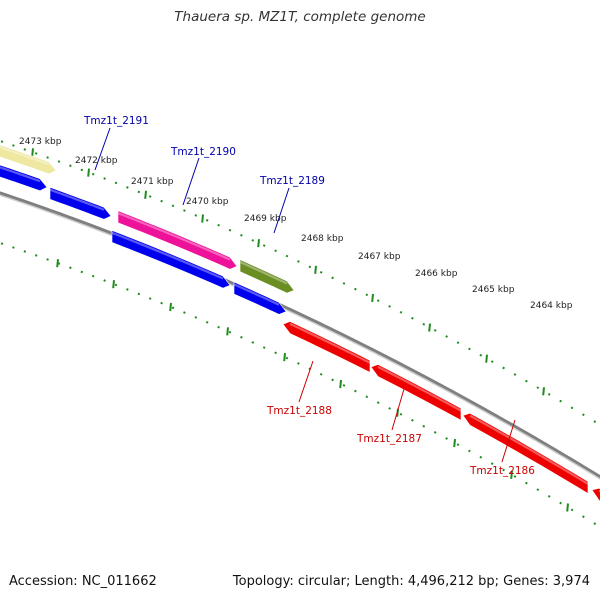  I want to click on map-title: Thauera sp. MZ1T, complete genome, so click(300, 17).